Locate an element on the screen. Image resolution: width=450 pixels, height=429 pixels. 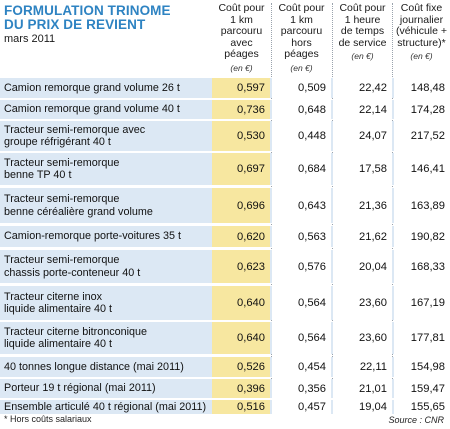
cell-daily-fixed-cost: 155,65 is located at coordinates (422, 407).